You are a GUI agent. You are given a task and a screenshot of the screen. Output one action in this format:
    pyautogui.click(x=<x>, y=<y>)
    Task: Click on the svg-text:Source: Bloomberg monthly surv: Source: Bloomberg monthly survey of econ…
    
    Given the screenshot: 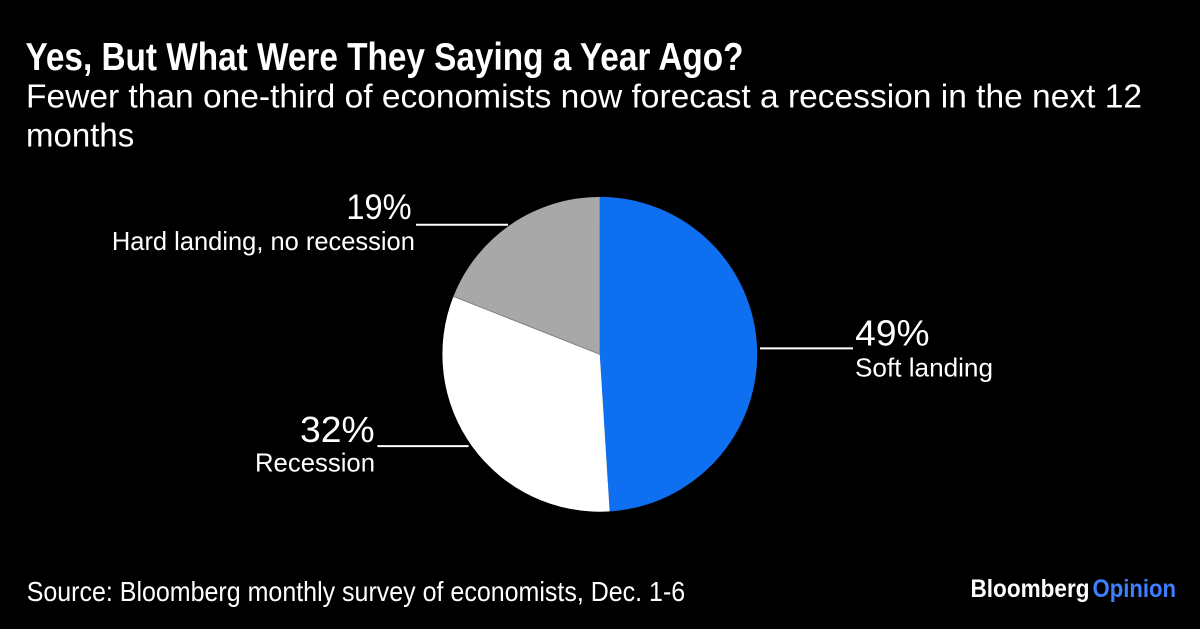 What is the action you would take?
    pyautogui.click(x=356, y=591)
    